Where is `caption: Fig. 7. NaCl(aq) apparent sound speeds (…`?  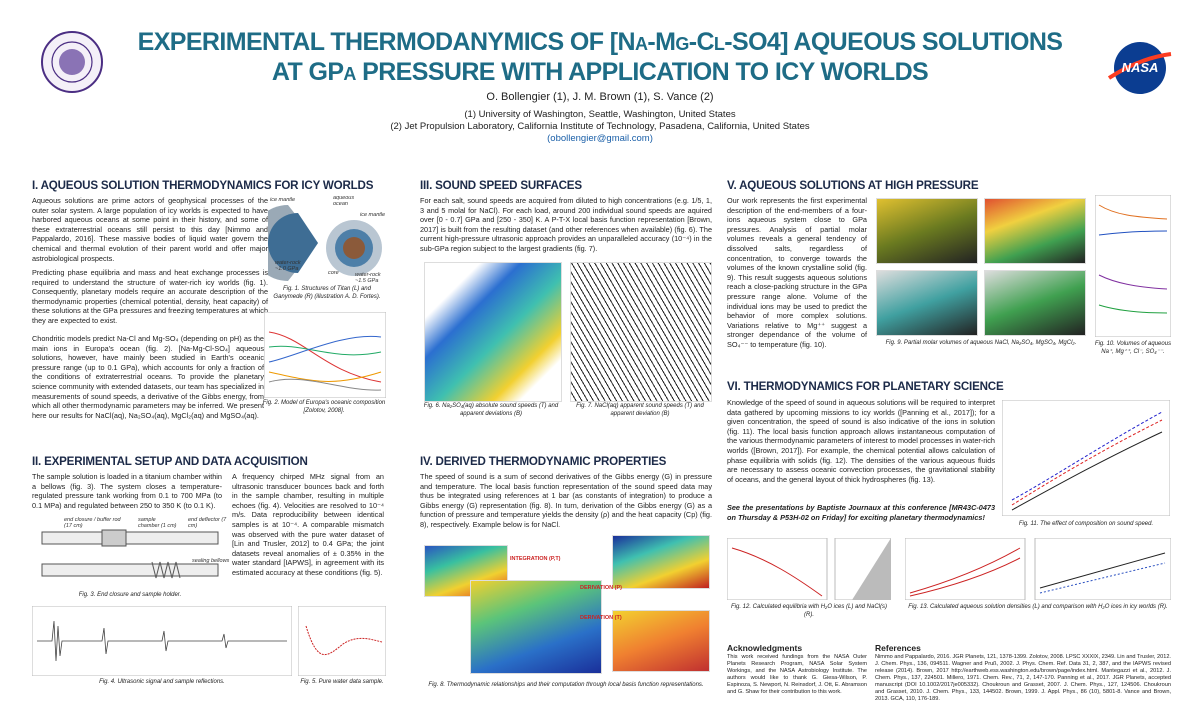
caption: Fig. 7. NaCl(aq) apparent sound speeds (… is located at coordinates (640, 410).